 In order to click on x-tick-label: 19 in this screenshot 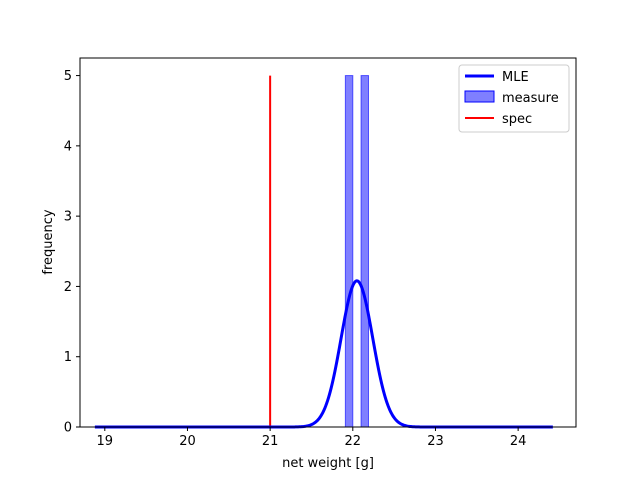, I will do `click(105, 441)`.